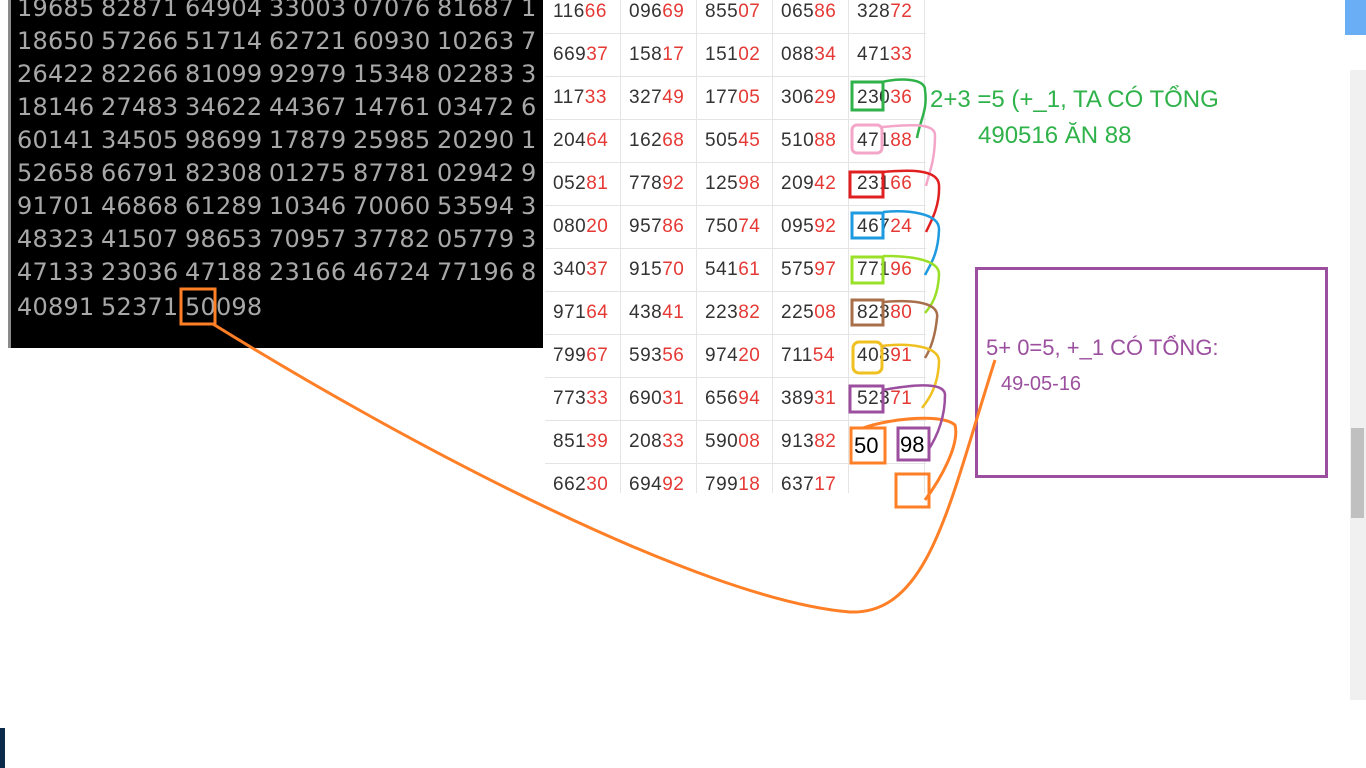  Describe the element at coordinates (392, 272) in the screenshot. I see `history-number: 46724` at that location.